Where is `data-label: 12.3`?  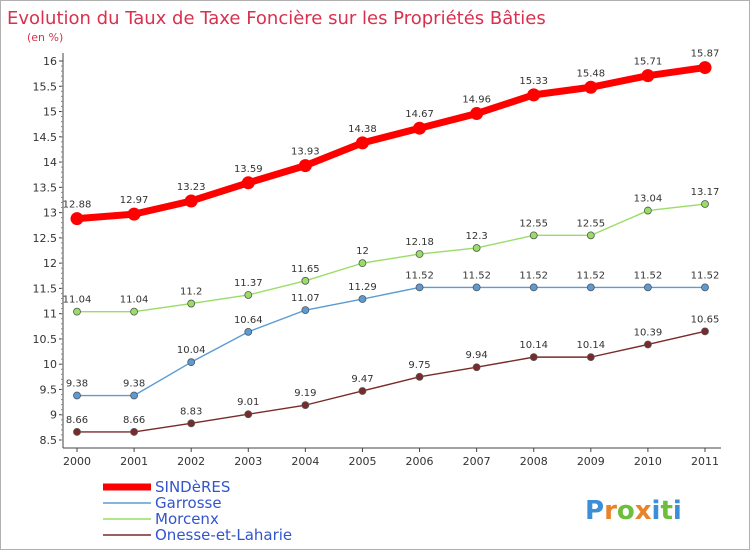
data-label: 12.3 is located at coordinates (477, 236).